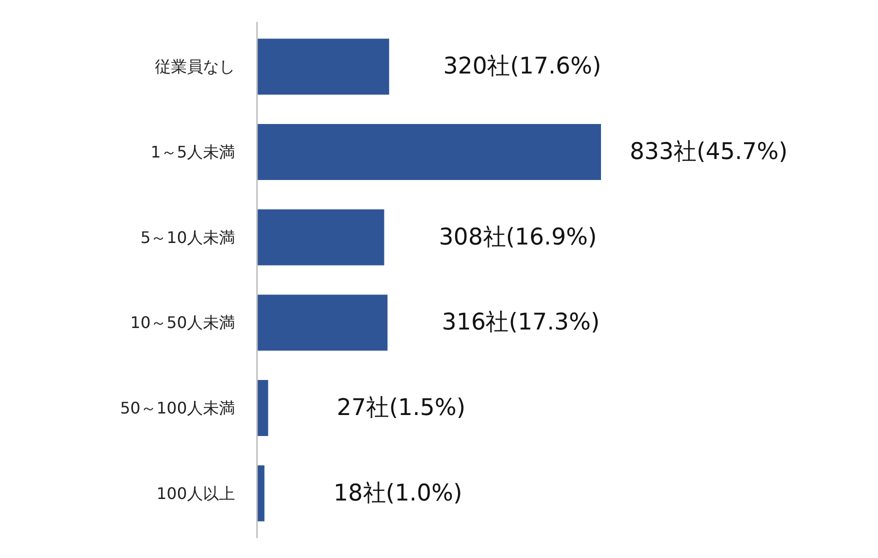 The height and width of the screenshot is (558, 878). What do you see at coordinates (187, 237) in the screenshot?
I see `y-tick-label: 5～10人未満` at bounding box center [187, 237].